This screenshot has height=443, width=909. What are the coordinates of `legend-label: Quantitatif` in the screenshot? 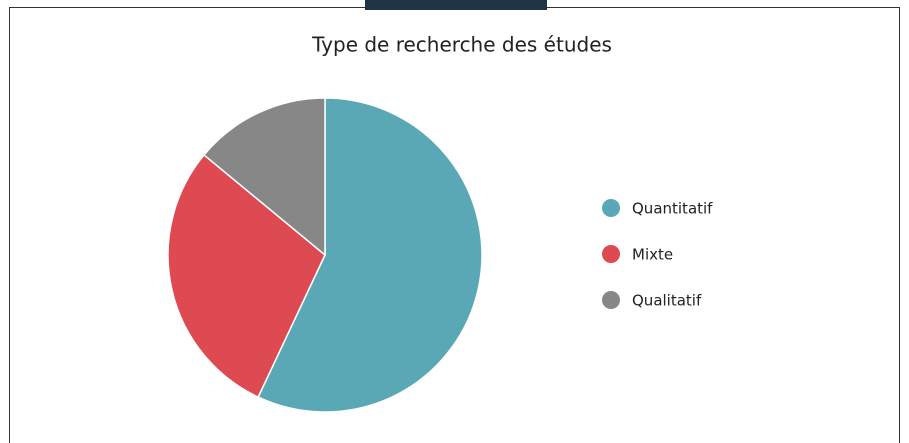 It's located at (672, 209).